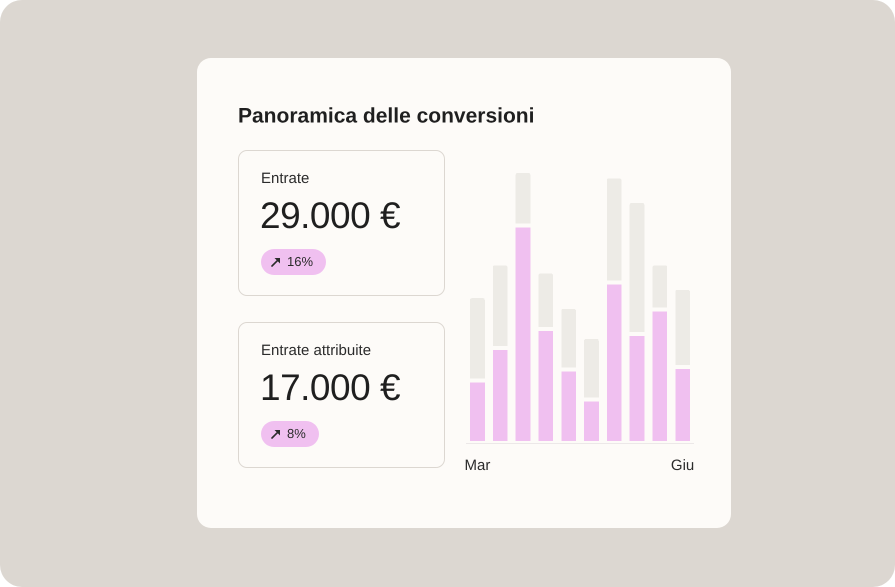 Image resolution: width=895 pixels, height=587 pixels. What do you see at coordinates (682, 465) in the screenshot?
I see `x-tick-label: Giu` at bounding box center [682, 465].